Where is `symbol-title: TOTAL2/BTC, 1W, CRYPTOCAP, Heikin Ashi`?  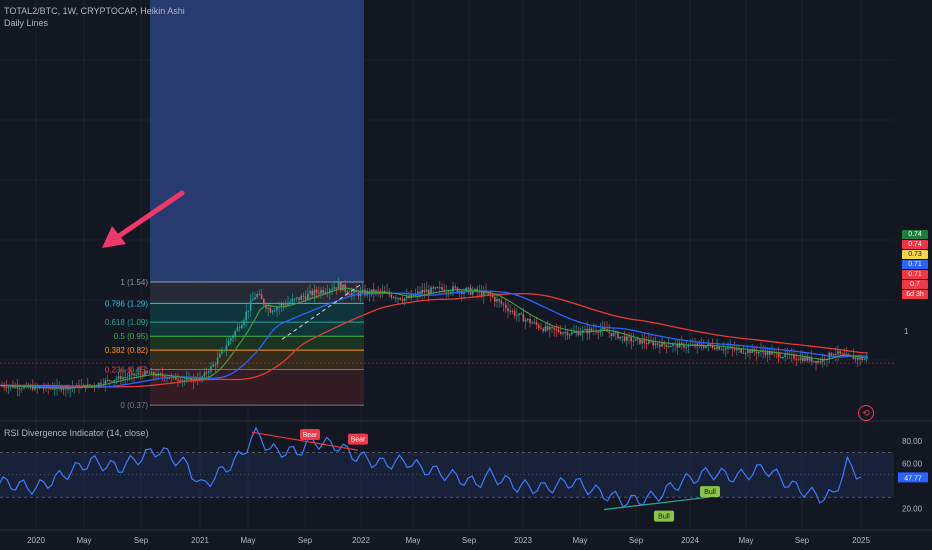
symbol-title: TOTAL2/BTC, 1W, CRYPTOCAP, Heikin Ashi is located at coordinates (94, 11).